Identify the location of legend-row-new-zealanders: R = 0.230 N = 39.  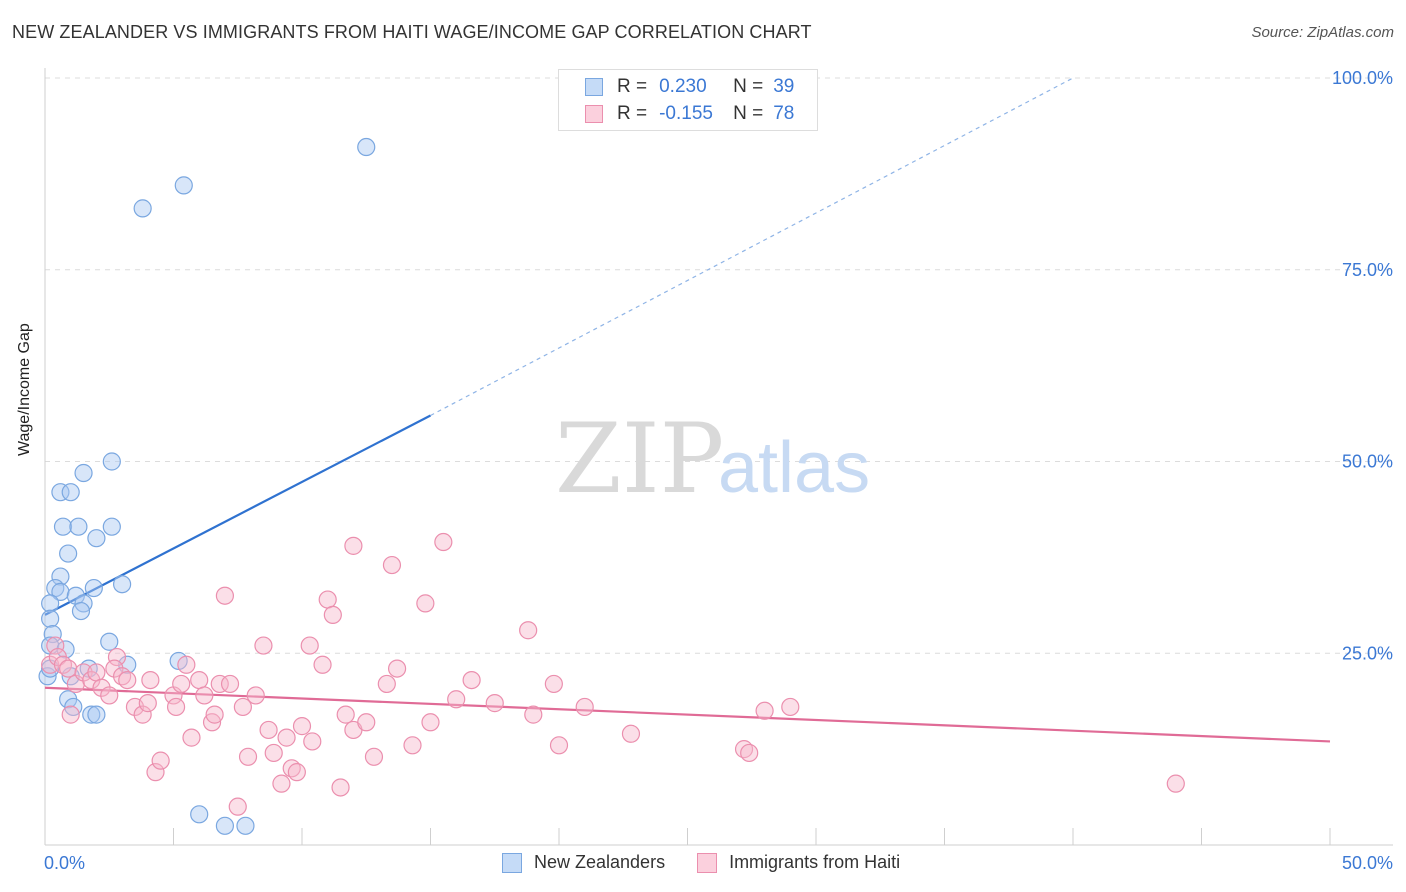
(676, 87).